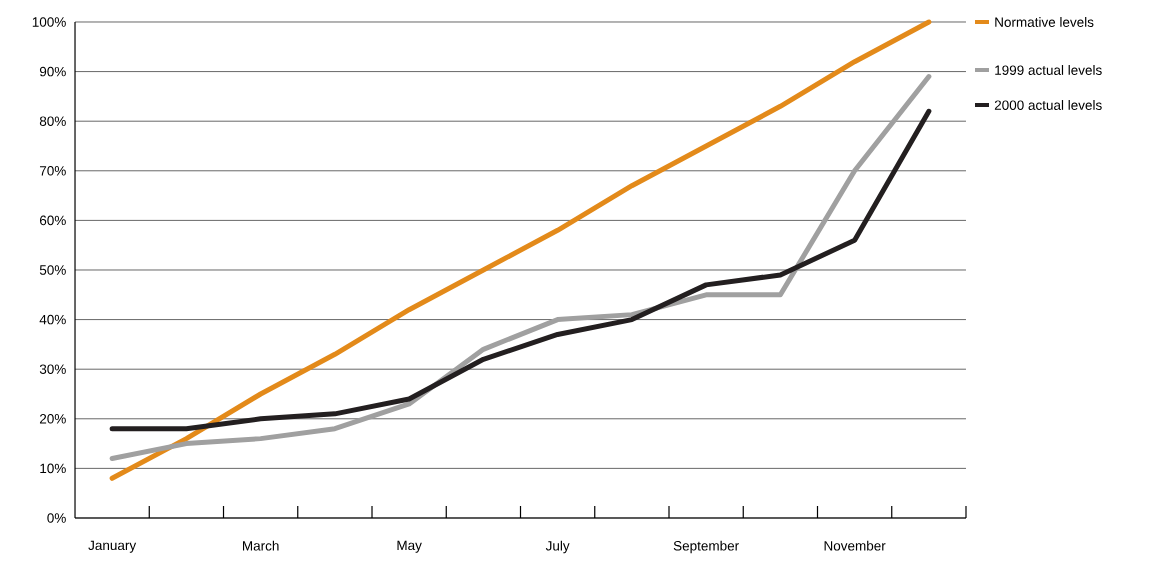 This screenshot has width=1171, height=568. What do you see at coordinates (49, 22) in the screenshot?
I see `y-tick-label: 100%` at bounding box center [49, 22].